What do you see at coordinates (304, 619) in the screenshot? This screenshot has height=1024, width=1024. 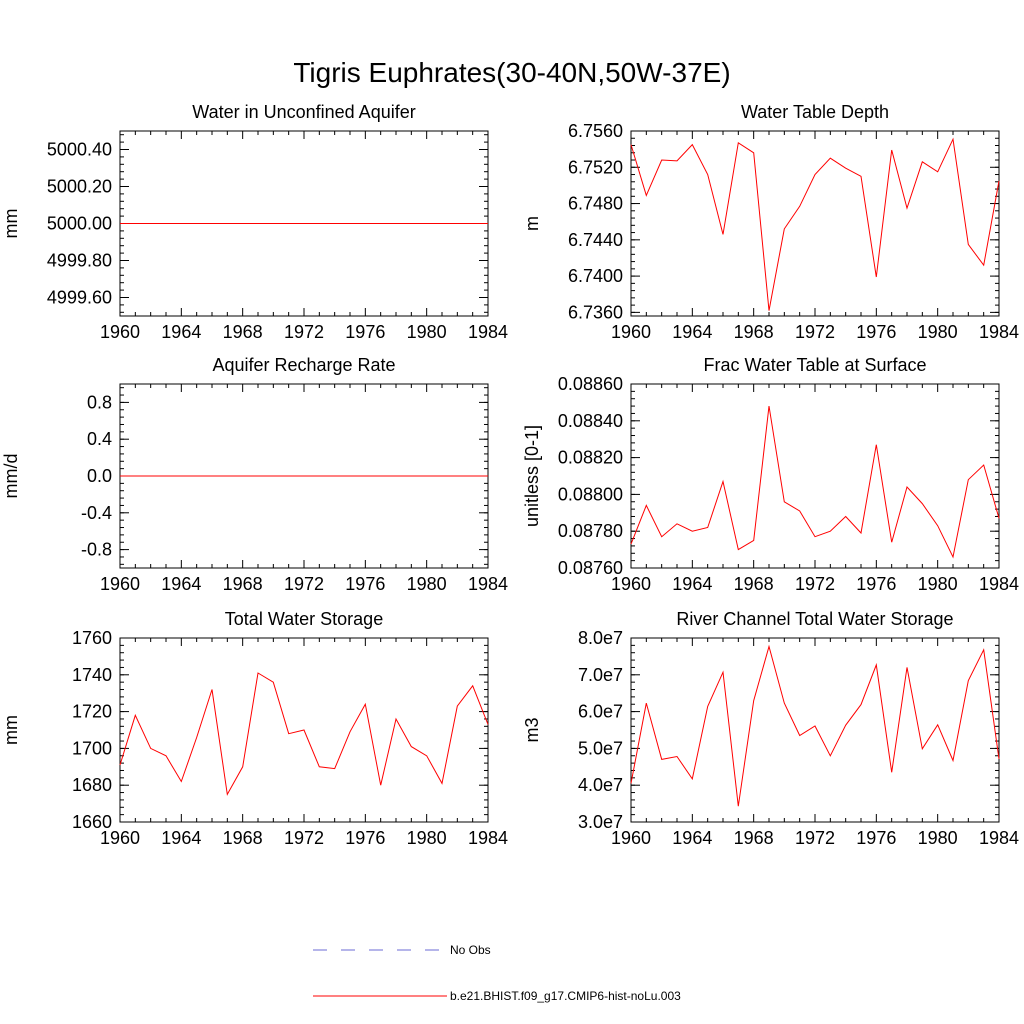 I see `panel-title: Total Water Storage` at bounding box center [304, 619].